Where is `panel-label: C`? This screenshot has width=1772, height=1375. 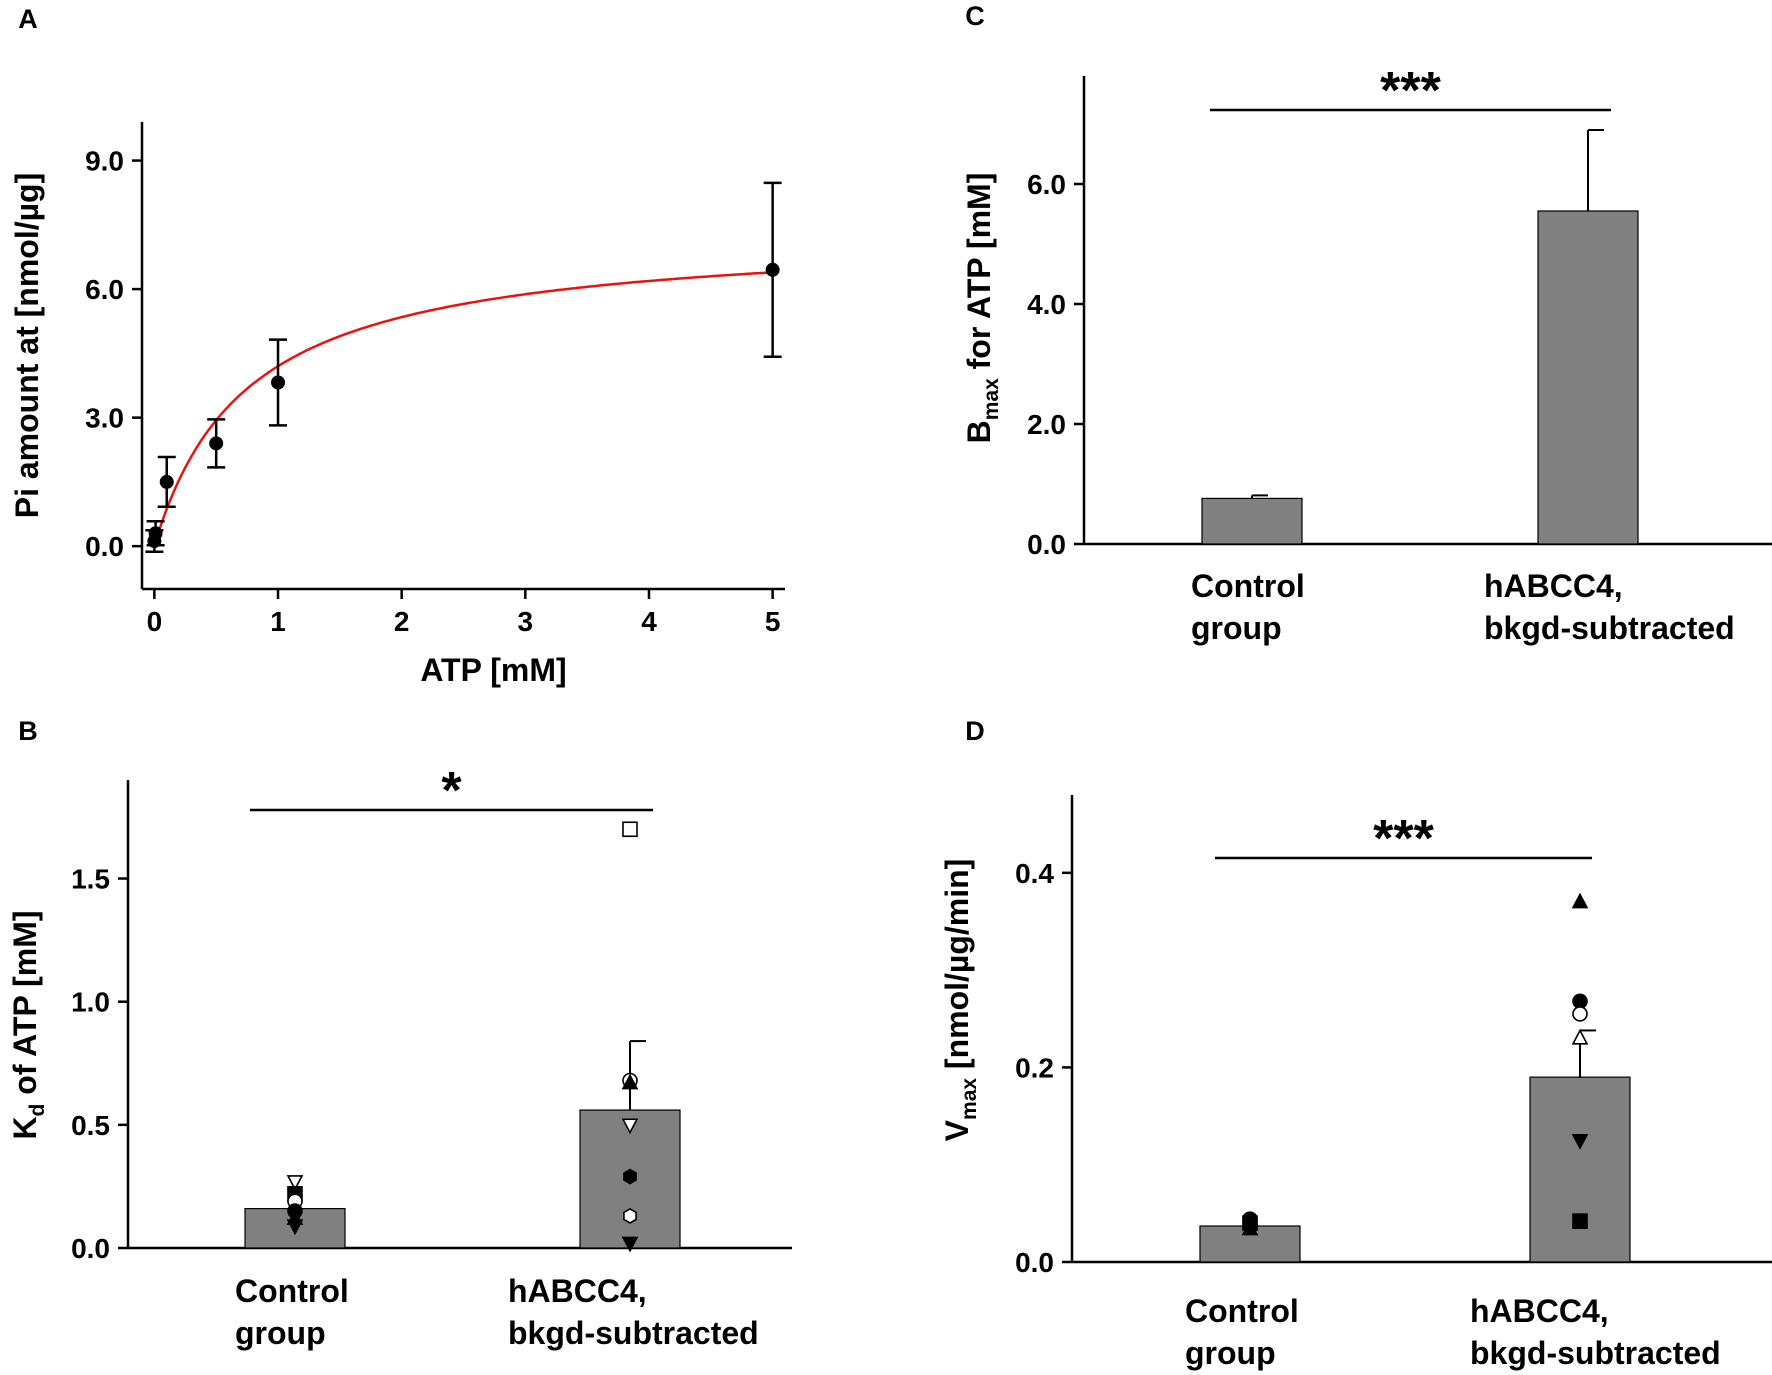 panel-label: C is located at coordinates (975, 16).